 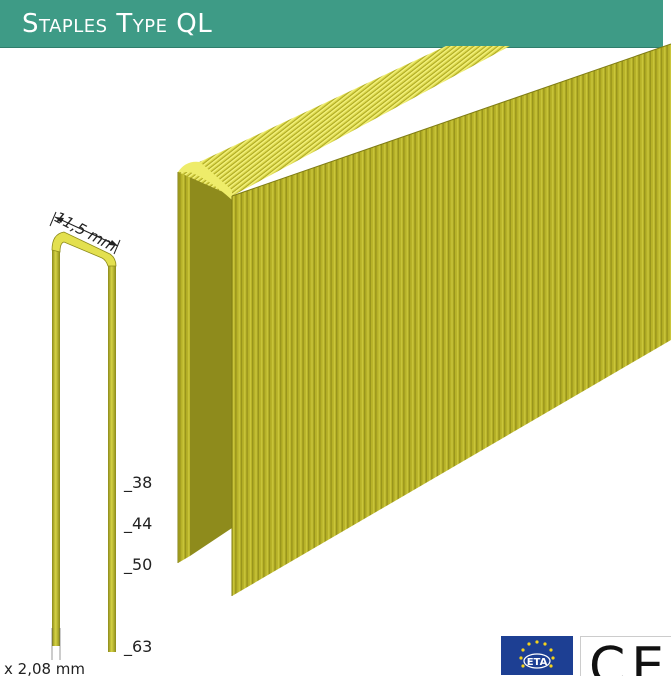 I want to click on wire-dimension-label: x 2,08 mm, so click(x=45, y=669).